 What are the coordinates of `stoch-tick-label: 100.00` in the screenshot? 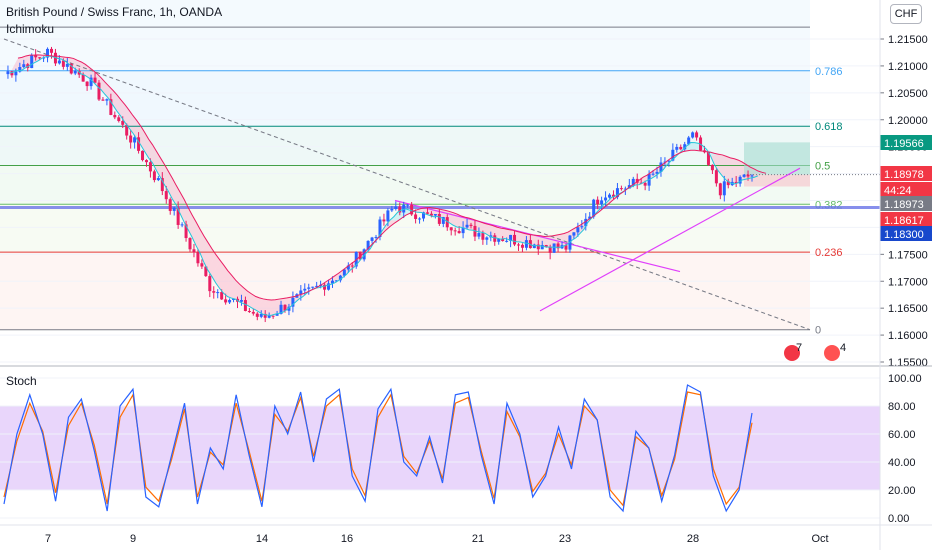 It's located at (905, 379).